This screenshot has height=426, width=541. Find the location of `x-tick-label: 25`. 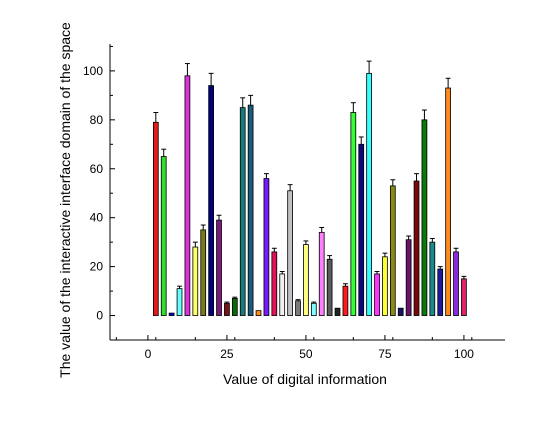

x-tick-label: 25 is located at coordinates (227, 354).